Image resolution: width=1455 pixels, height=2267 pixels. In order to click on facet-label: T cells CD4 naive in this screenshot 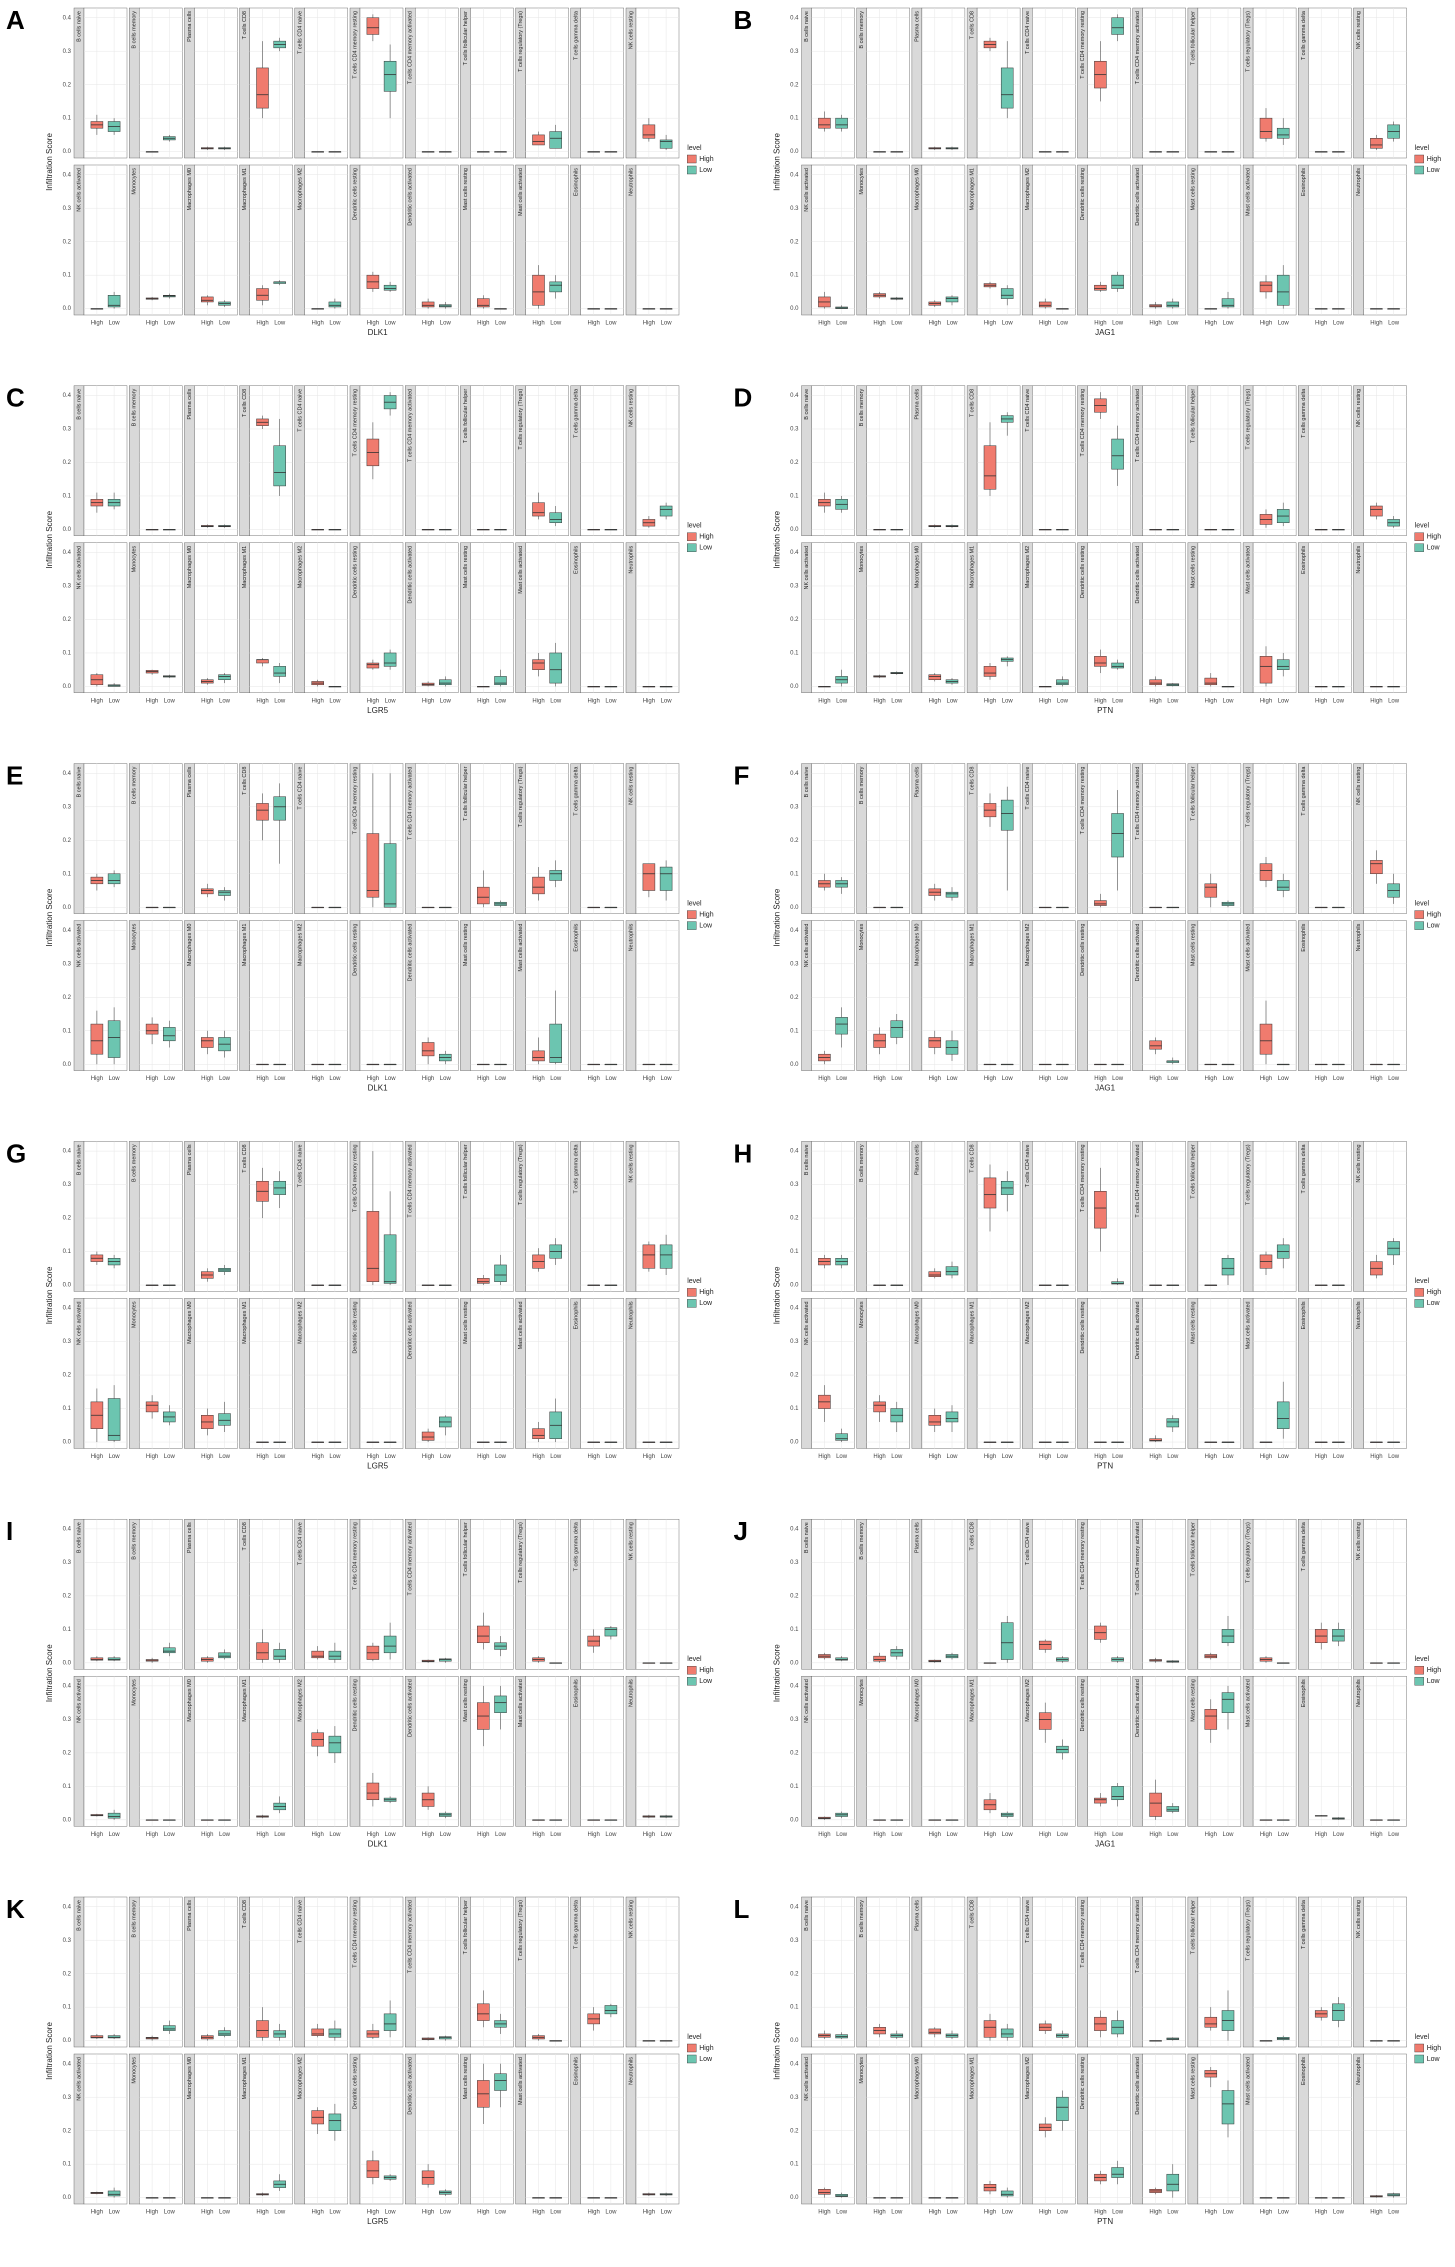, I will do `click(300, 788)`.